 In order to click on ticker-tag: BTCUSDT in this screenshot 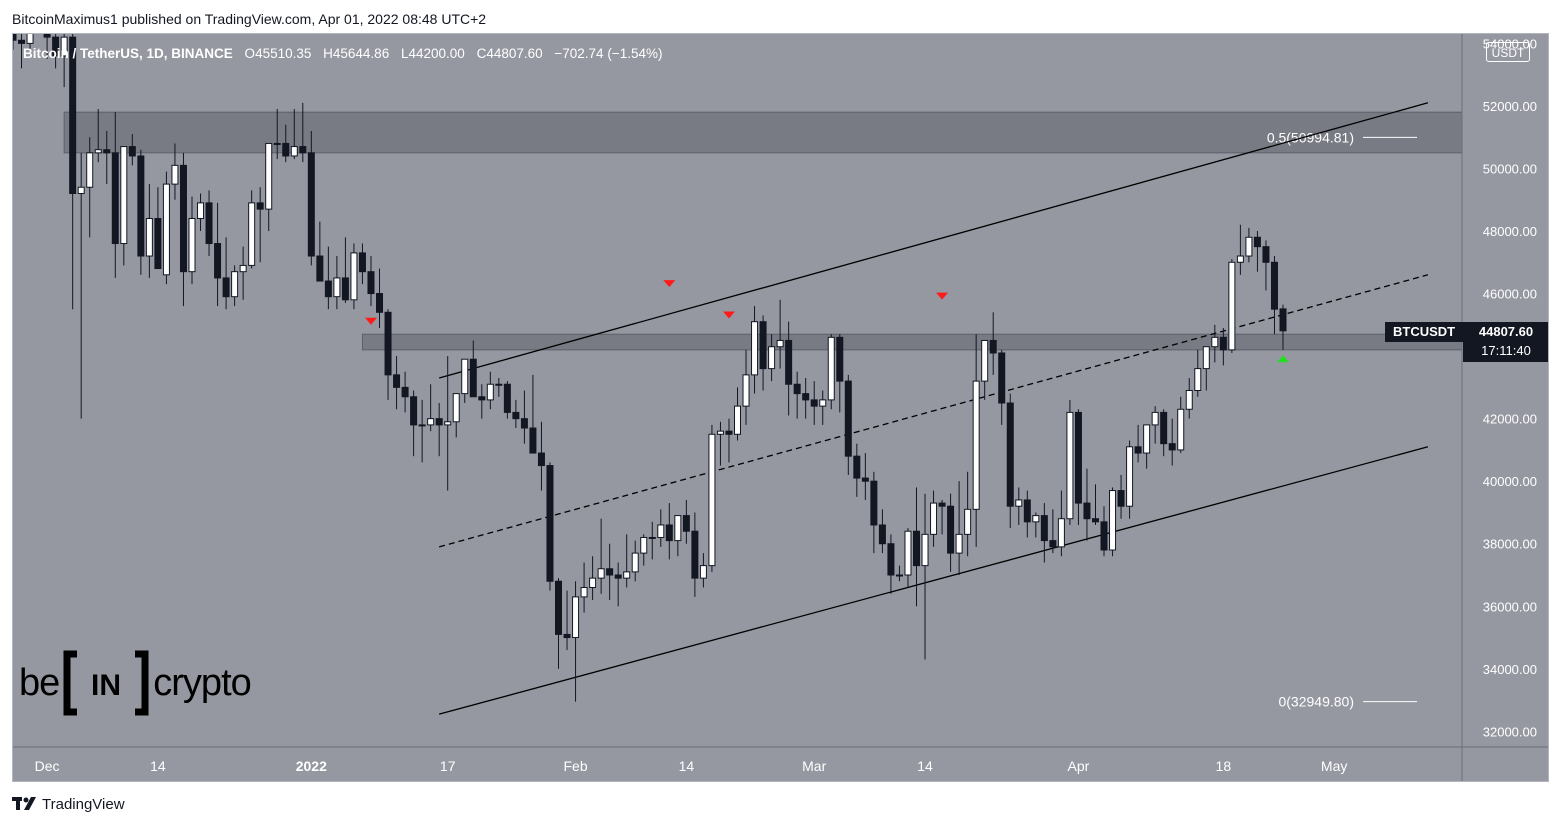, I will do `click(1424, 332)`.